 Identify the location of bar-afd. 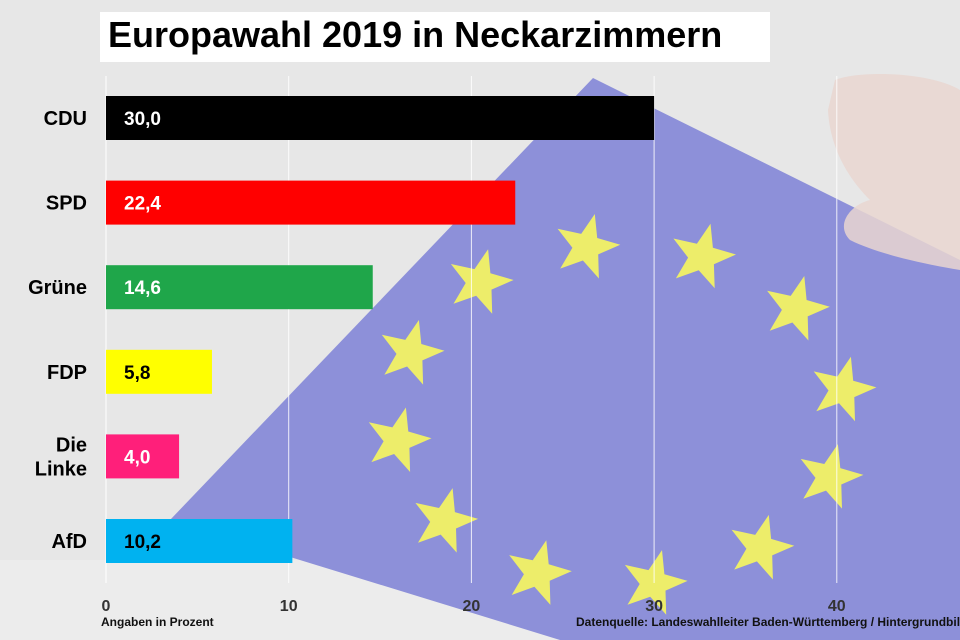
(199, 541).